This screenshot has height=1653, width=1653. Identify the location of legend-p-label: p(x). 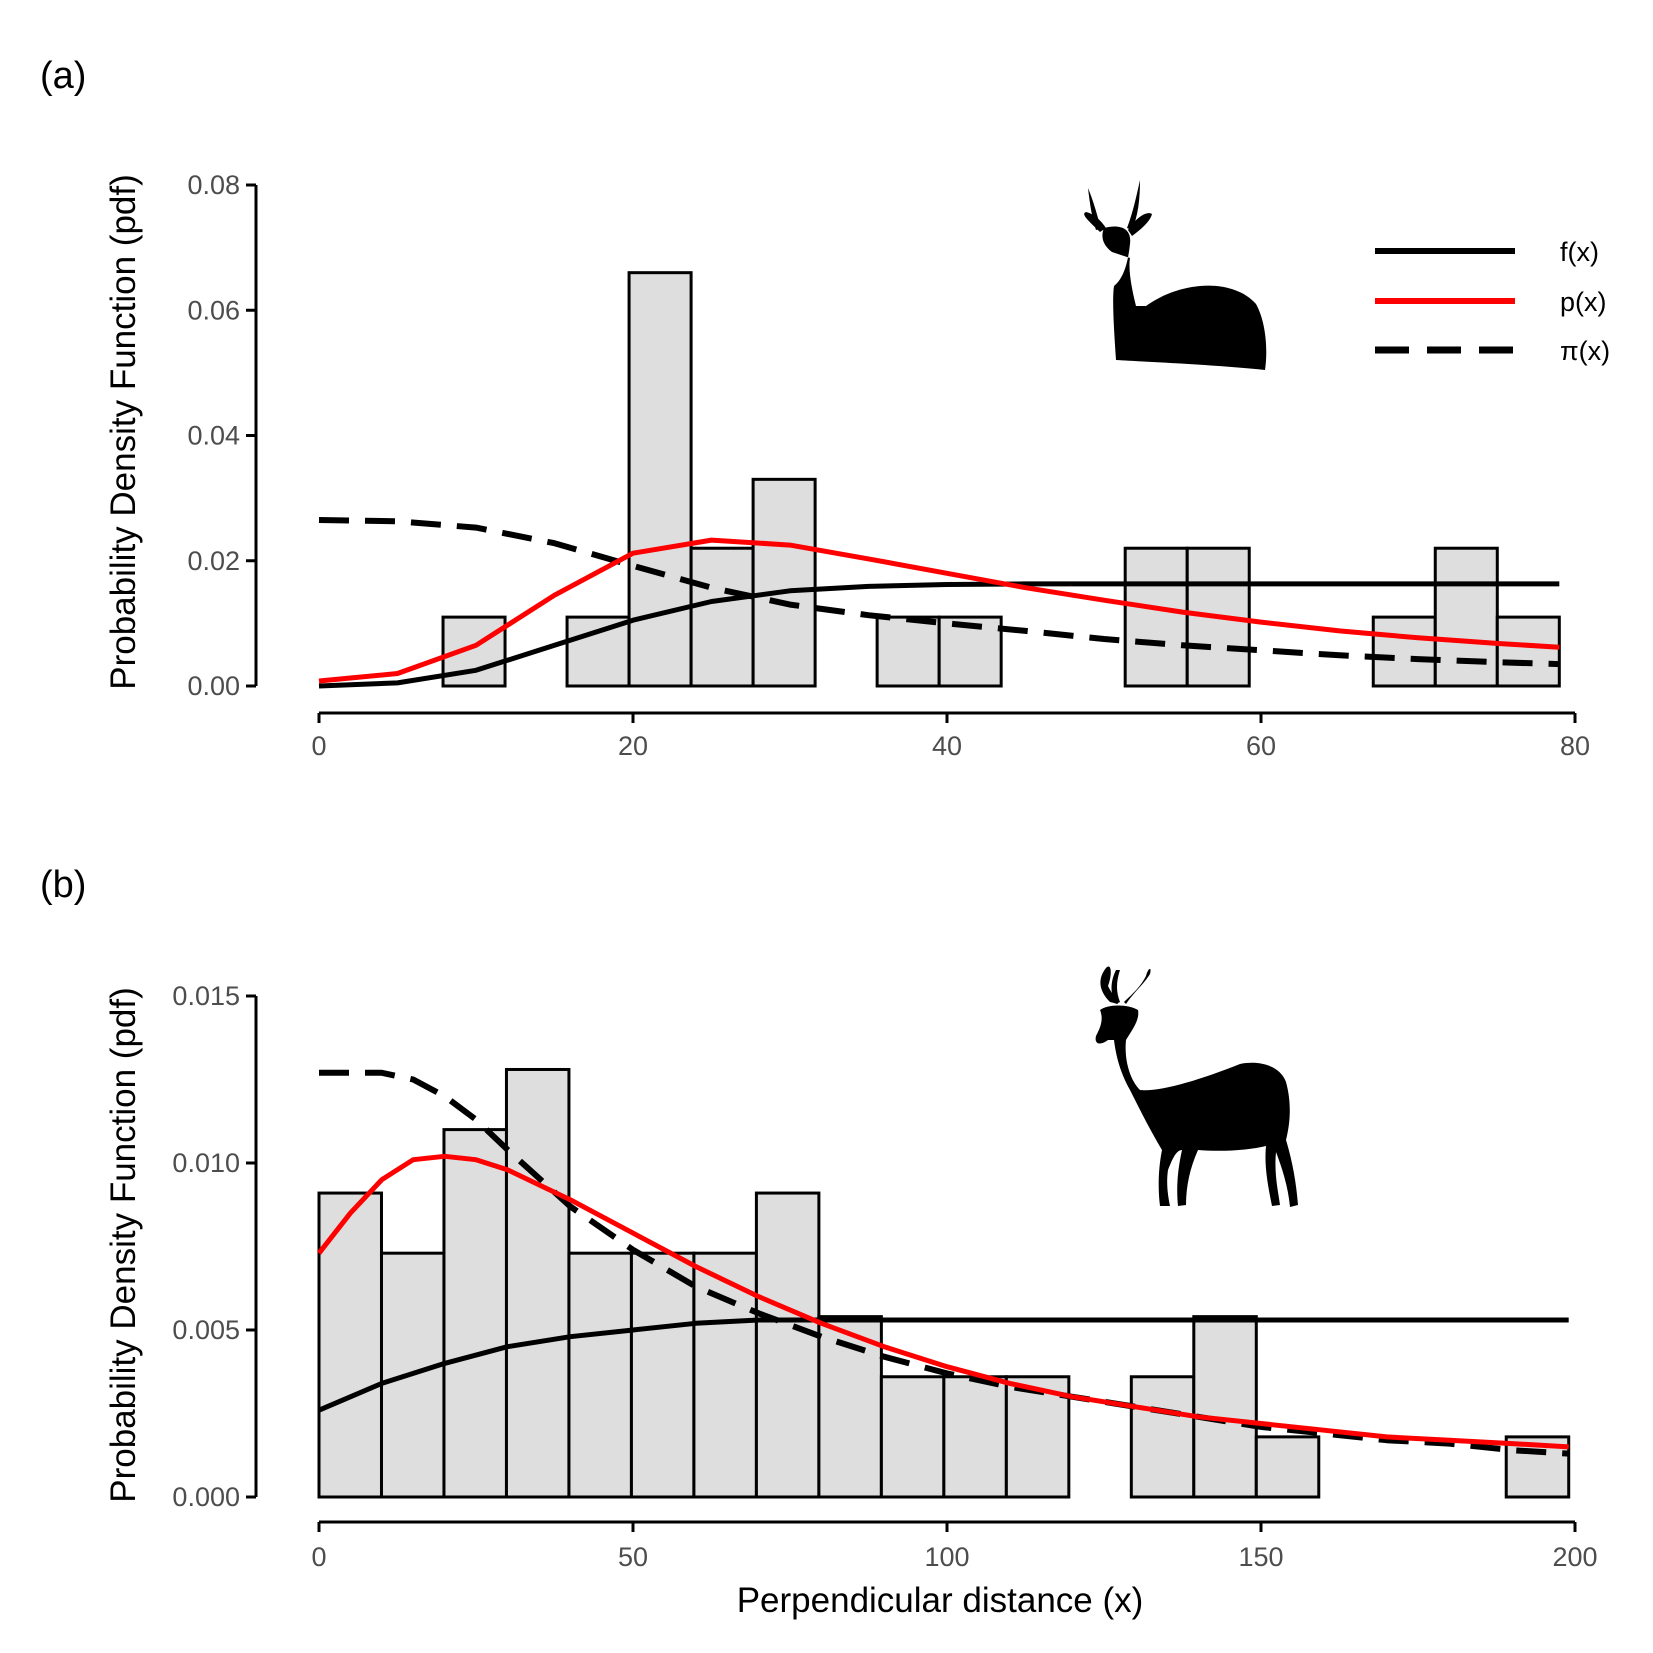
(1583, 302).